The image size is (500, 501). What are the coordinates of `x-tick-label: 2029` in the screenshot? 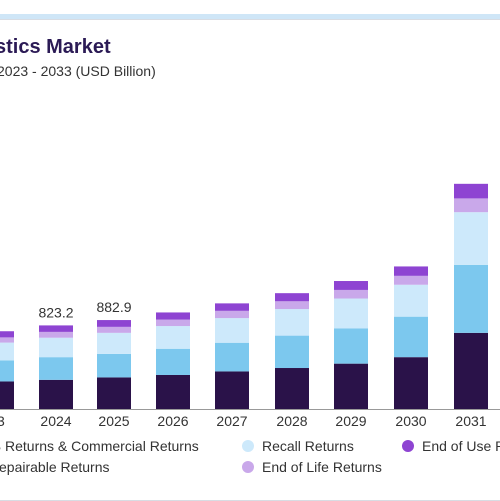 It's located at (350, 421).